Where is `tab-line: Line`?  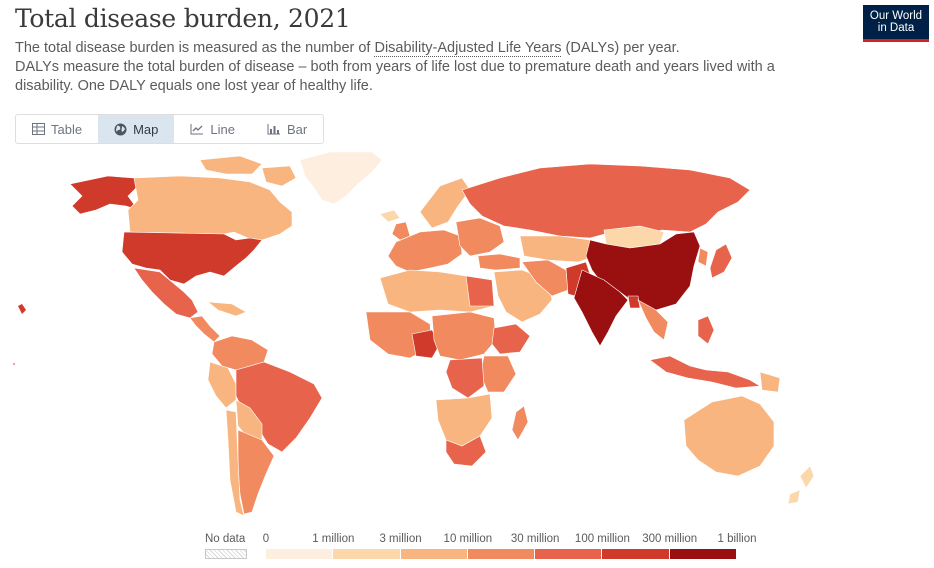 tab-line: Line is located at coordinates (212, 129).